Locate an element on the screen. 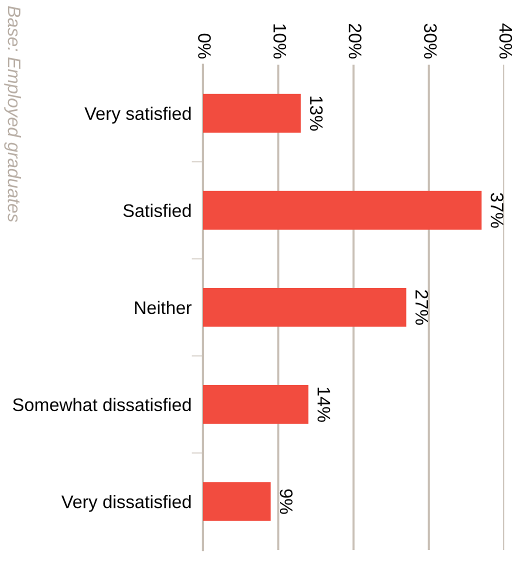 The image size is (523, 563). x-tick-label: 0% is located at coordinates (204, 46).